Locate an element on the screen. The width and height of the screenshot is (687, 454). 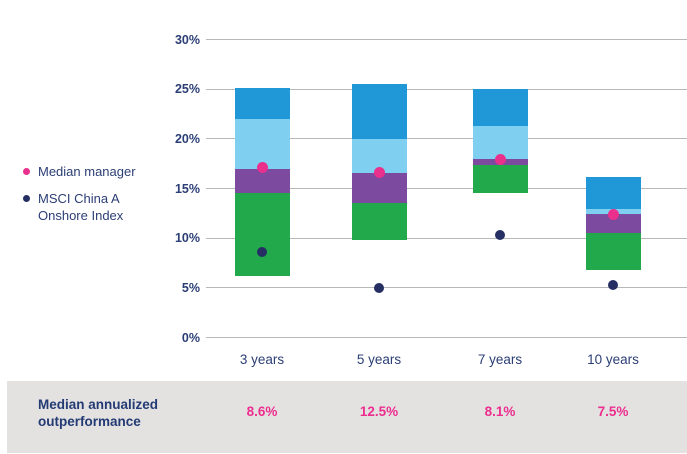
bar-7-years-segment-light-blue is located at coordinates (500, 142).